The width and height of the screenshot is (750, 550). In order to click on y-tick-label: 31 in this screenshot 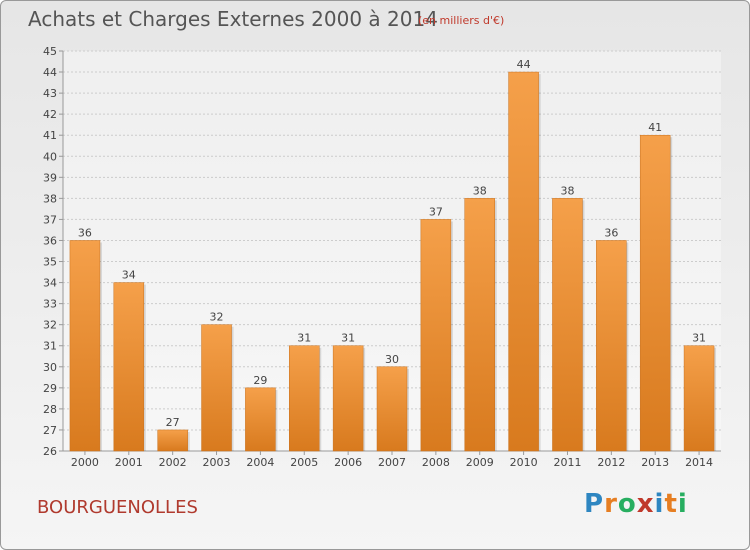, I will do `click(50, 346)`.